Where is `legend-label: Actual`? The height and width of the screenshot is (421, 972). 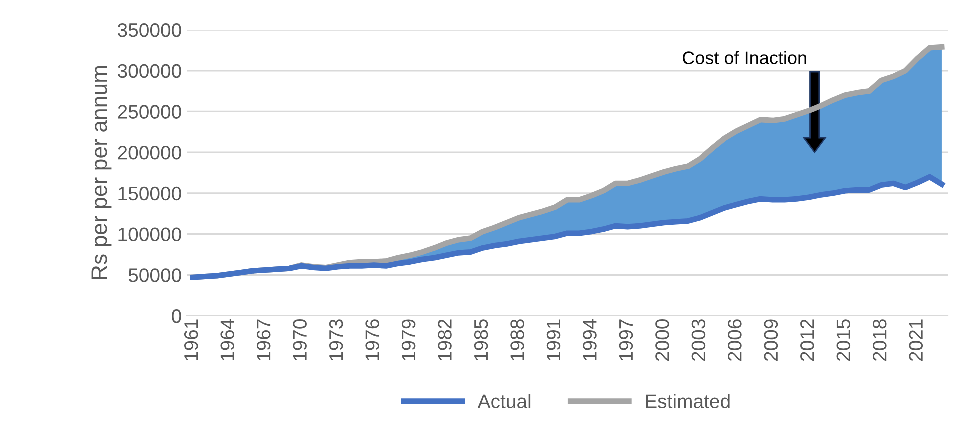 legend-label: Actual is located at coordinates (504, 401).